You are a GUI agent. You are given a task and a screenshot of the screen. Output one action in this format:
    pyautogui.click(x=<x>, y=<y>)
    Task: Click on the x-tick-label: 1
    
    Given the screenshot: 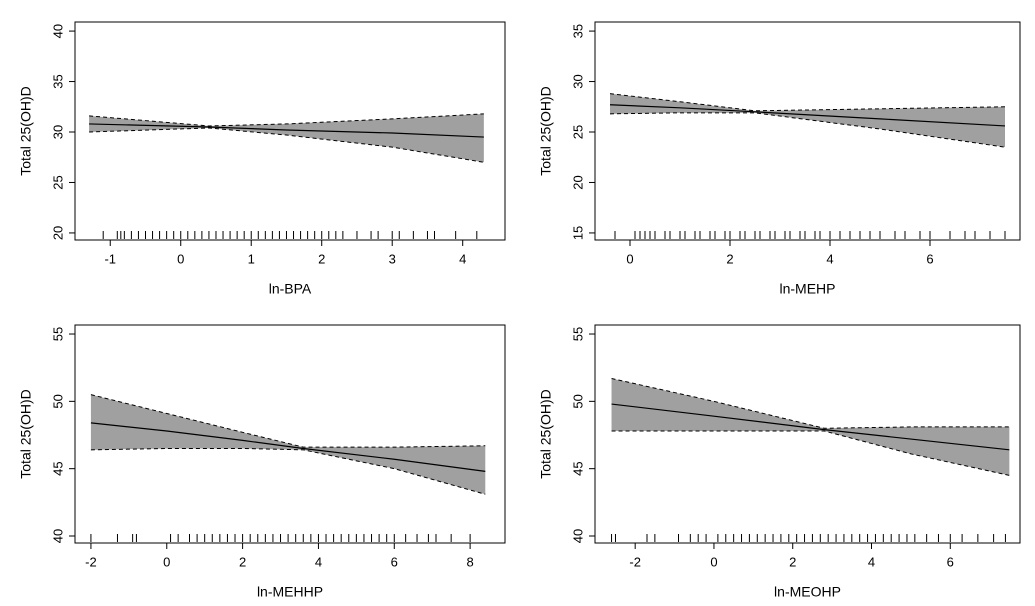 What is the action you would take?
    pyautogui.click(x=251, y=258)
    